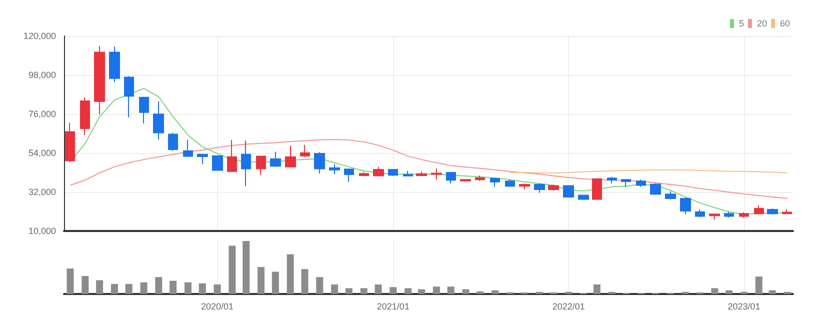  I want to click on y-tick-label: 120,000, so click(39, 36).